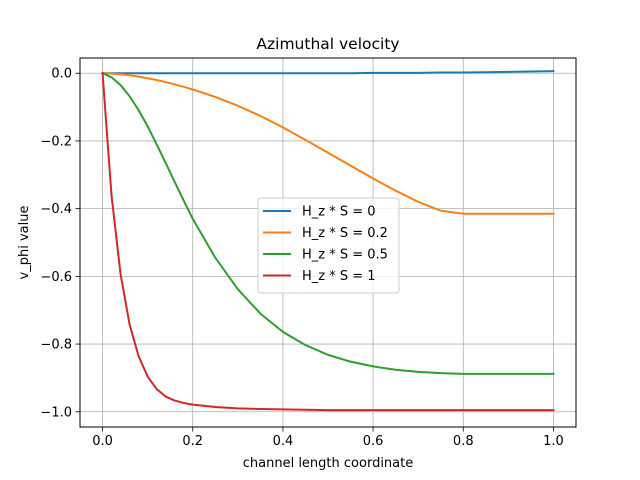 Image resolution: width=640 pixels, height=480 pixels. Describe the element at coordinates (192, 441) in the screenshot. I see `x-tick-label: 0.2` at that location.